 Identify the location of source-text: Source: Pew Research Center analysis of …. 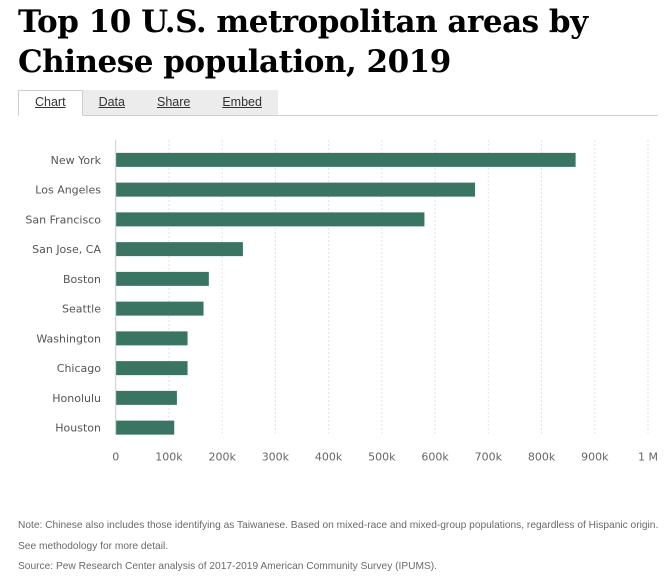
(227, 566).